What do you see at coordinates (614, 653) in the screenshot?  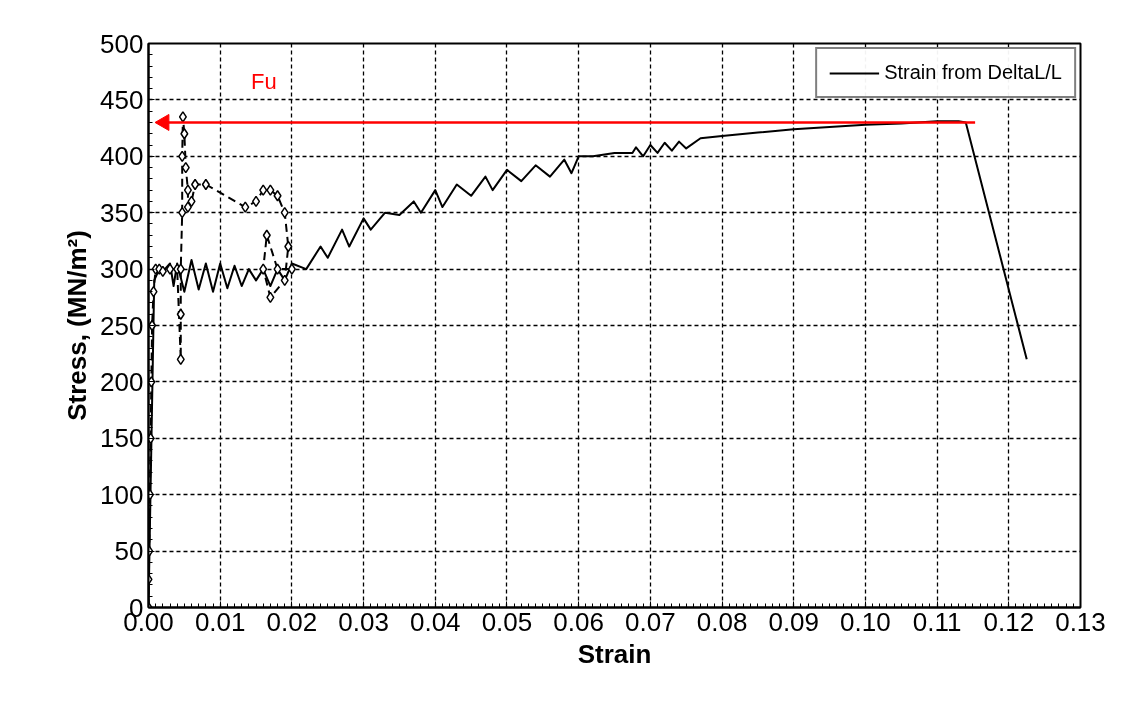 I see `x-axis-title: Strain` at bounding box center [614, 653].